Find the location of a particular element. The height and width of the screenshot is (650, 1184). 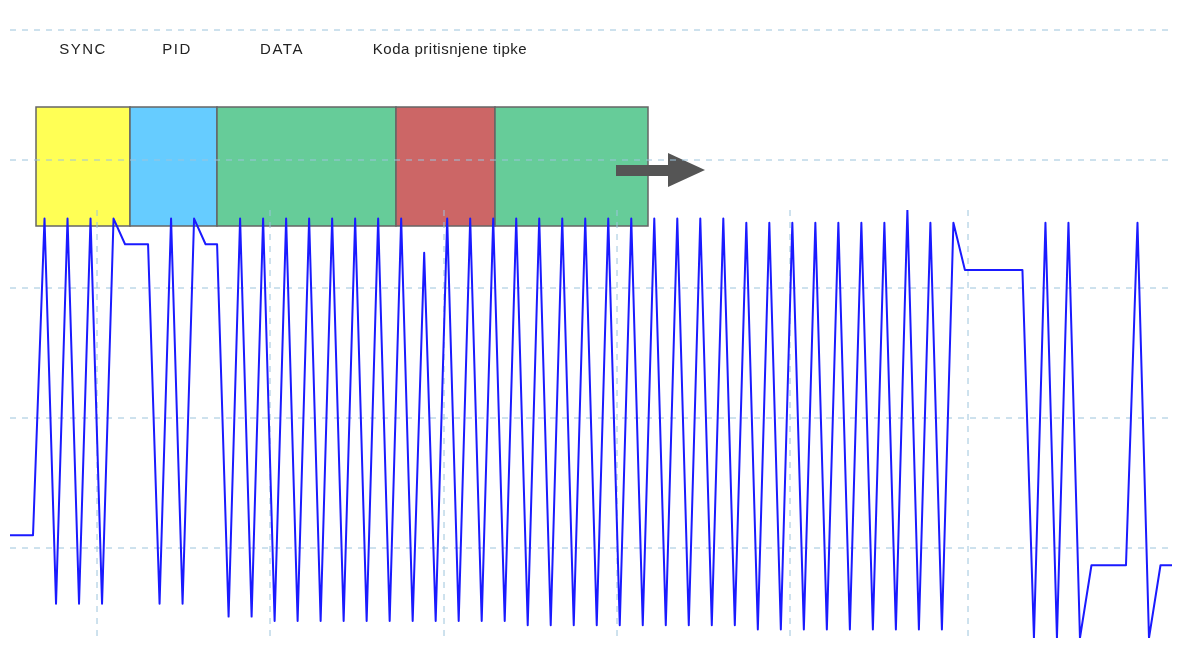

text: PID is located at coordinates (177, 48).